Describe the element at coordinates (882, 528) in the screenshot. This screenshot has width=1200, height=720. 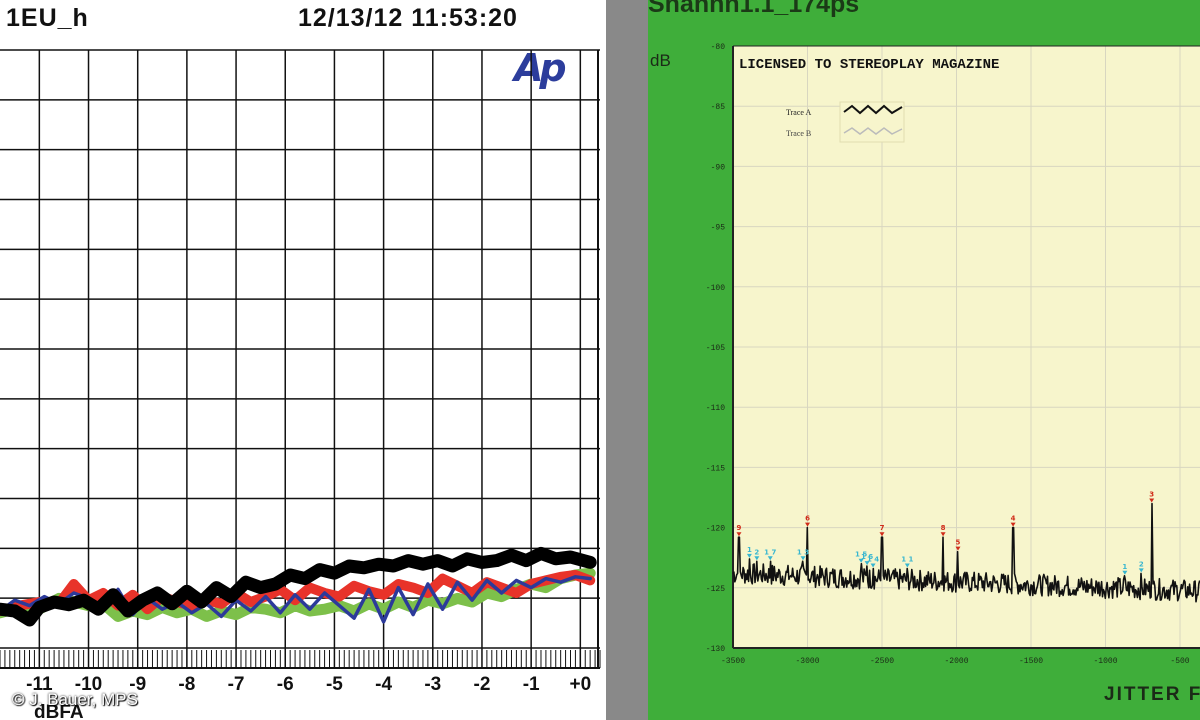
I see `peak-label: 7` at that location.